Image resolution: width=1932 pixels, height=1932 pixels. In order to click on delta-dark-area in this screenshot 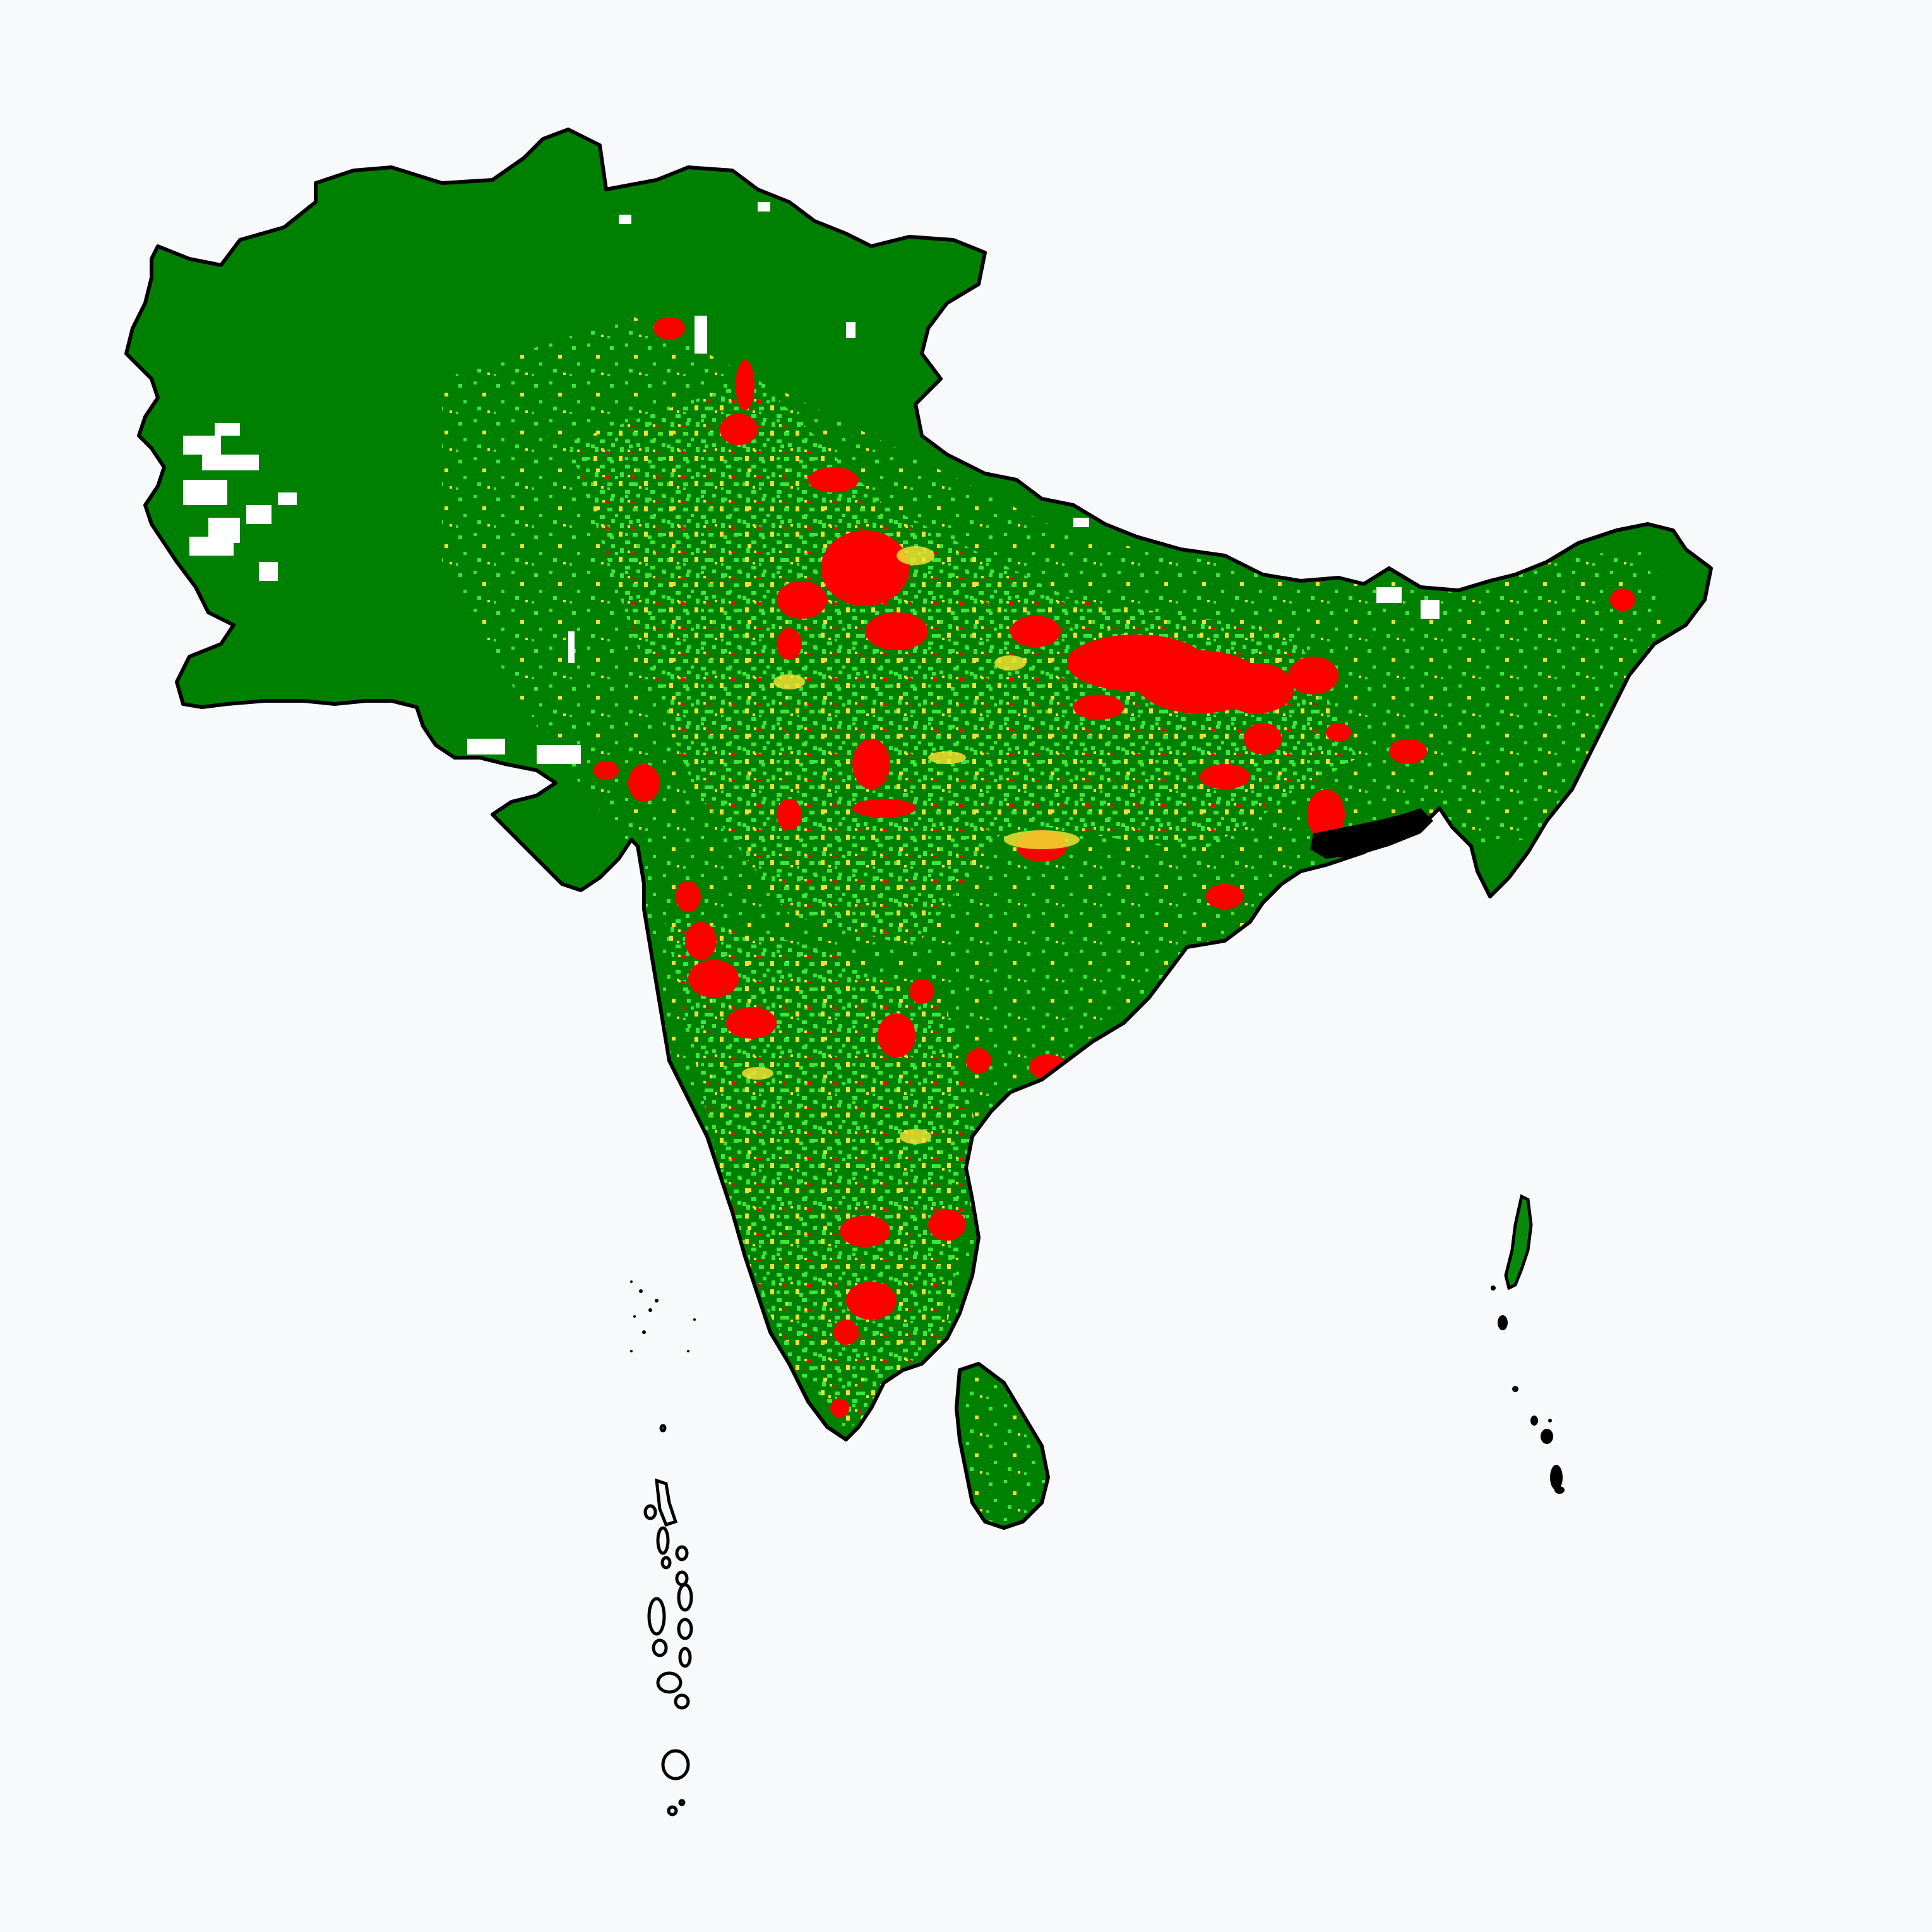, I will do `click(1371, 833)`.